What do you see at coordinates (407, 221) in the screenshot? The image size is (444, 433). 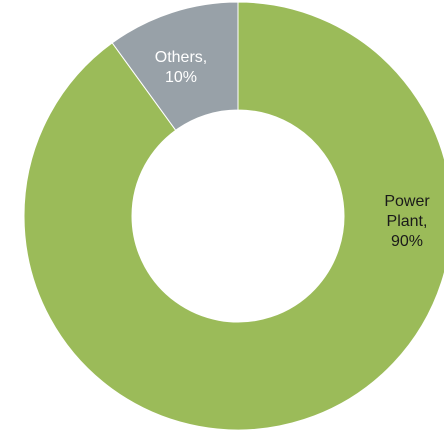 I see `slice-label-power-plant: Power Plant, 90%` at bounding box center [407, 221].